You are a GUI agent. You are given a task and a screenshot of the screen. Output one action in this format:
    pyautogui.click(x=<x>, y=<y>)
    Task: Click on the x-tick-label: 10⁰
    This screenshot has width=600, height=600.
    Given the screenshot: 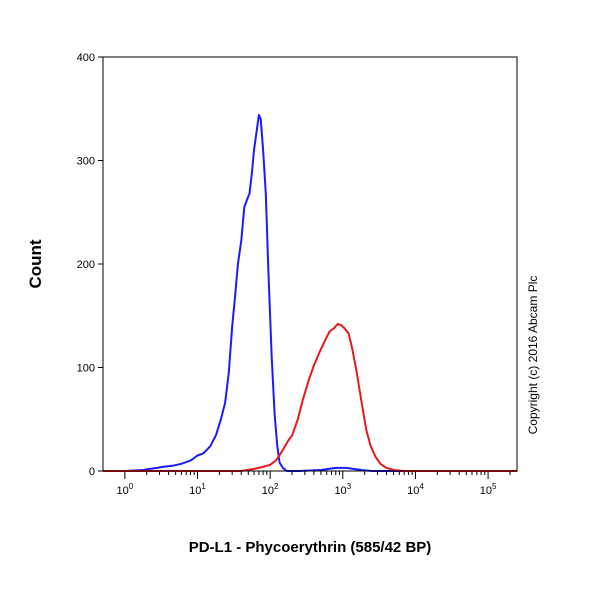 What is the action you would take?
    pyautogui.click(x=125, y=489)
    